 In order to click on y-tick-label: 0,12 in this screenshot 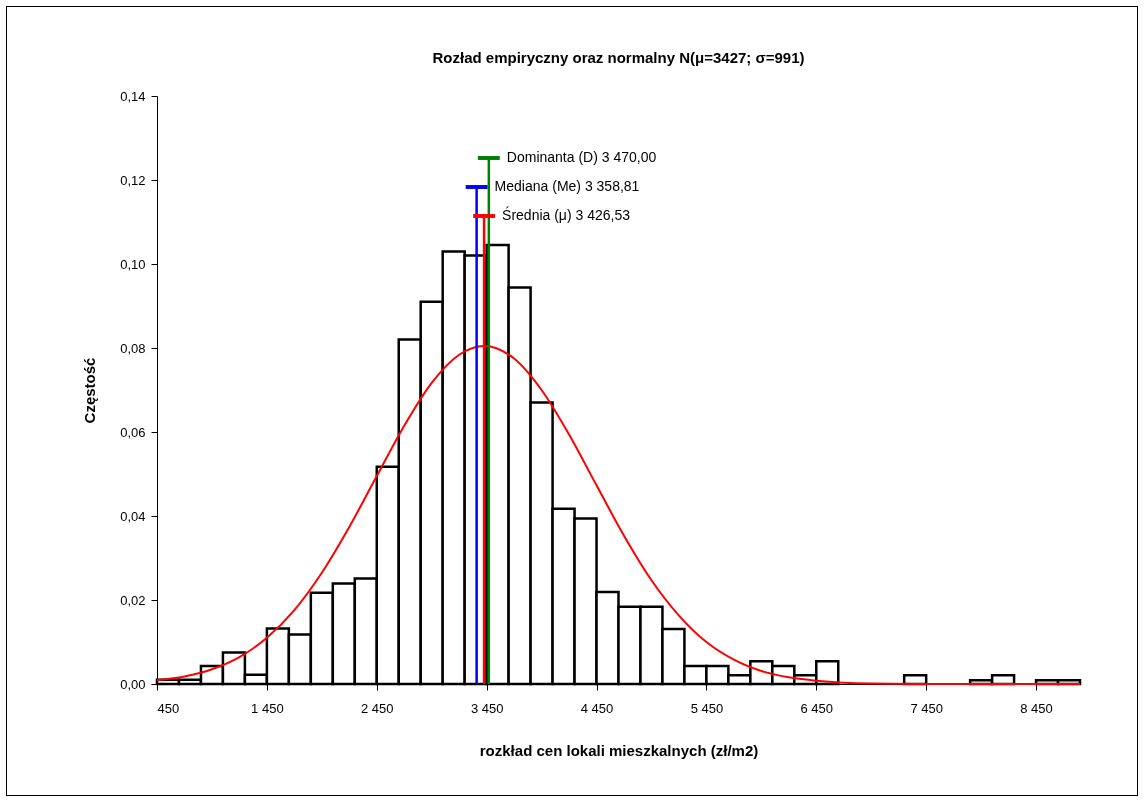, I will do `click(133, 180)`.